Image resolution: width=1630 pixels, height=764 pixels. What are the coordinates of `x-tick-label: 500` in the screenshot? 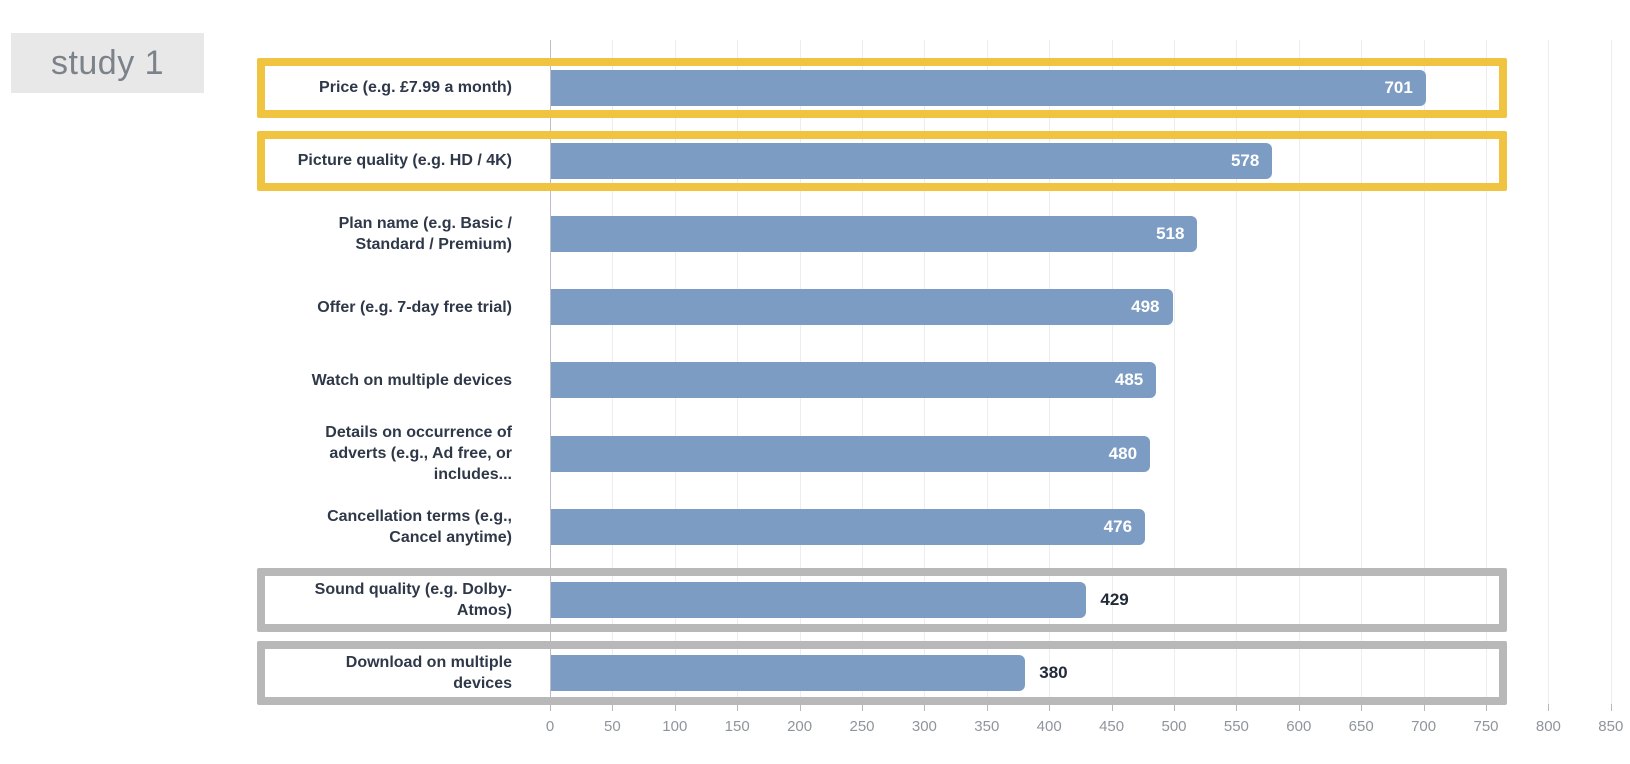 It's located at (1174, 726).